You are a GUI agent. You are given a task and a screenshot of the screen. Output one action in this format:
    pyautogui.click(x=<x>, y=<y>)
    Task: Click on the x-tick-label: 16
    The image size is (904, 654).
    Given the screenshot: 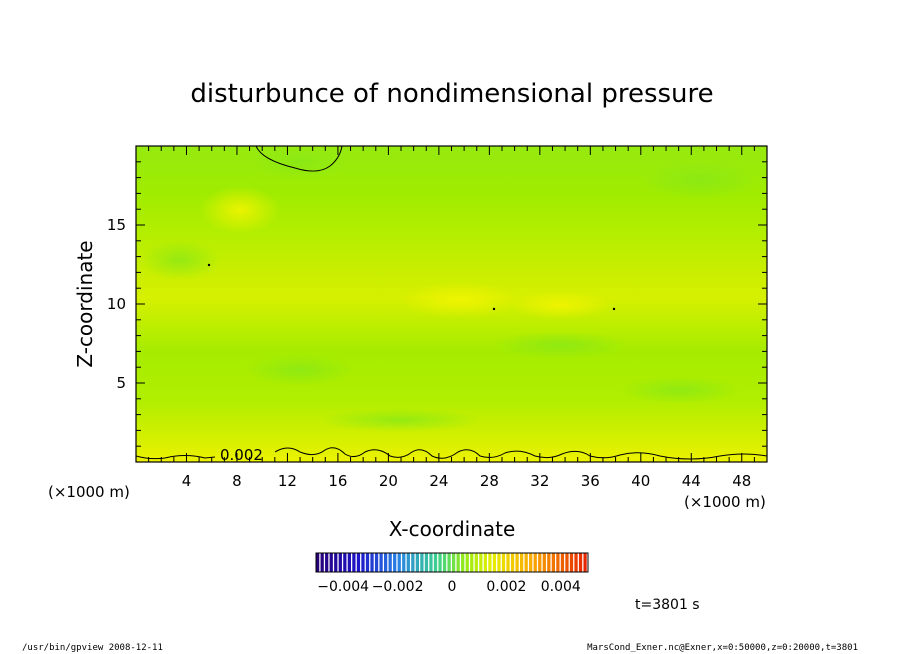 What is the action you would take?
    pyautogui.click(x=337, y=481)
    